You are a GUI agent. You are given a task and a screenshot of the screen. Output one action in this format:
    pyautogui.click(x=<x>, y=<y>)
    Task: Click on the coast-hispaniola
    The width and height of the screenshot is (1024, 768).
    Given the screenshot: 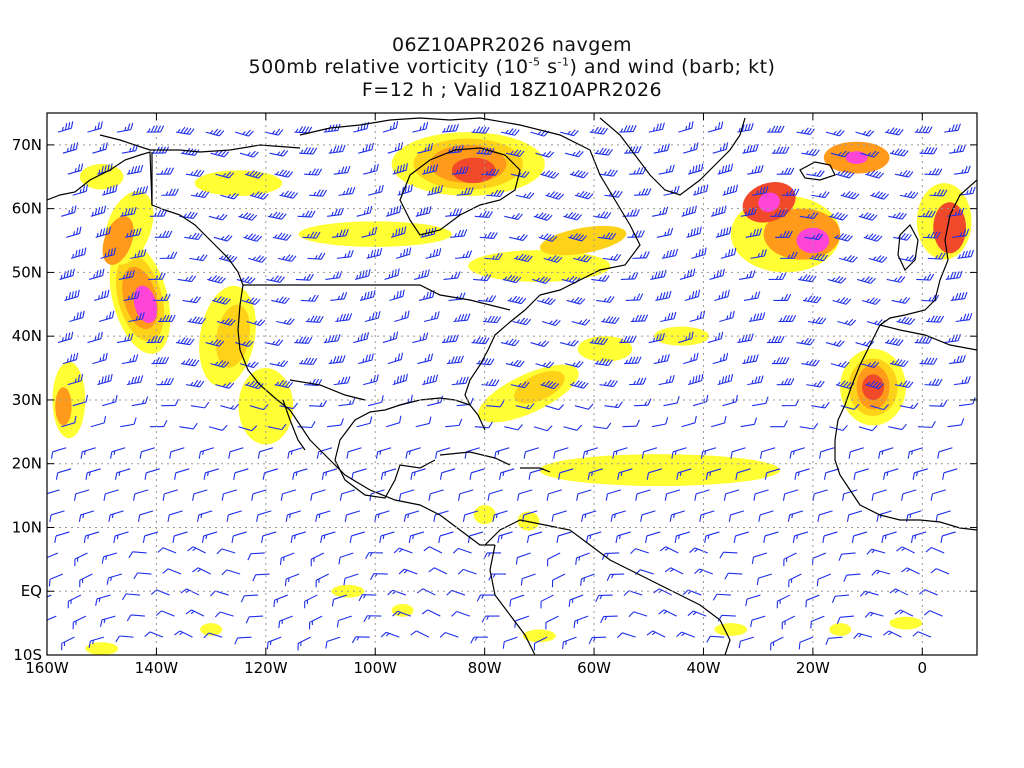 What is the action you would take?
    pyautogui.click(x=535, y=470)
    